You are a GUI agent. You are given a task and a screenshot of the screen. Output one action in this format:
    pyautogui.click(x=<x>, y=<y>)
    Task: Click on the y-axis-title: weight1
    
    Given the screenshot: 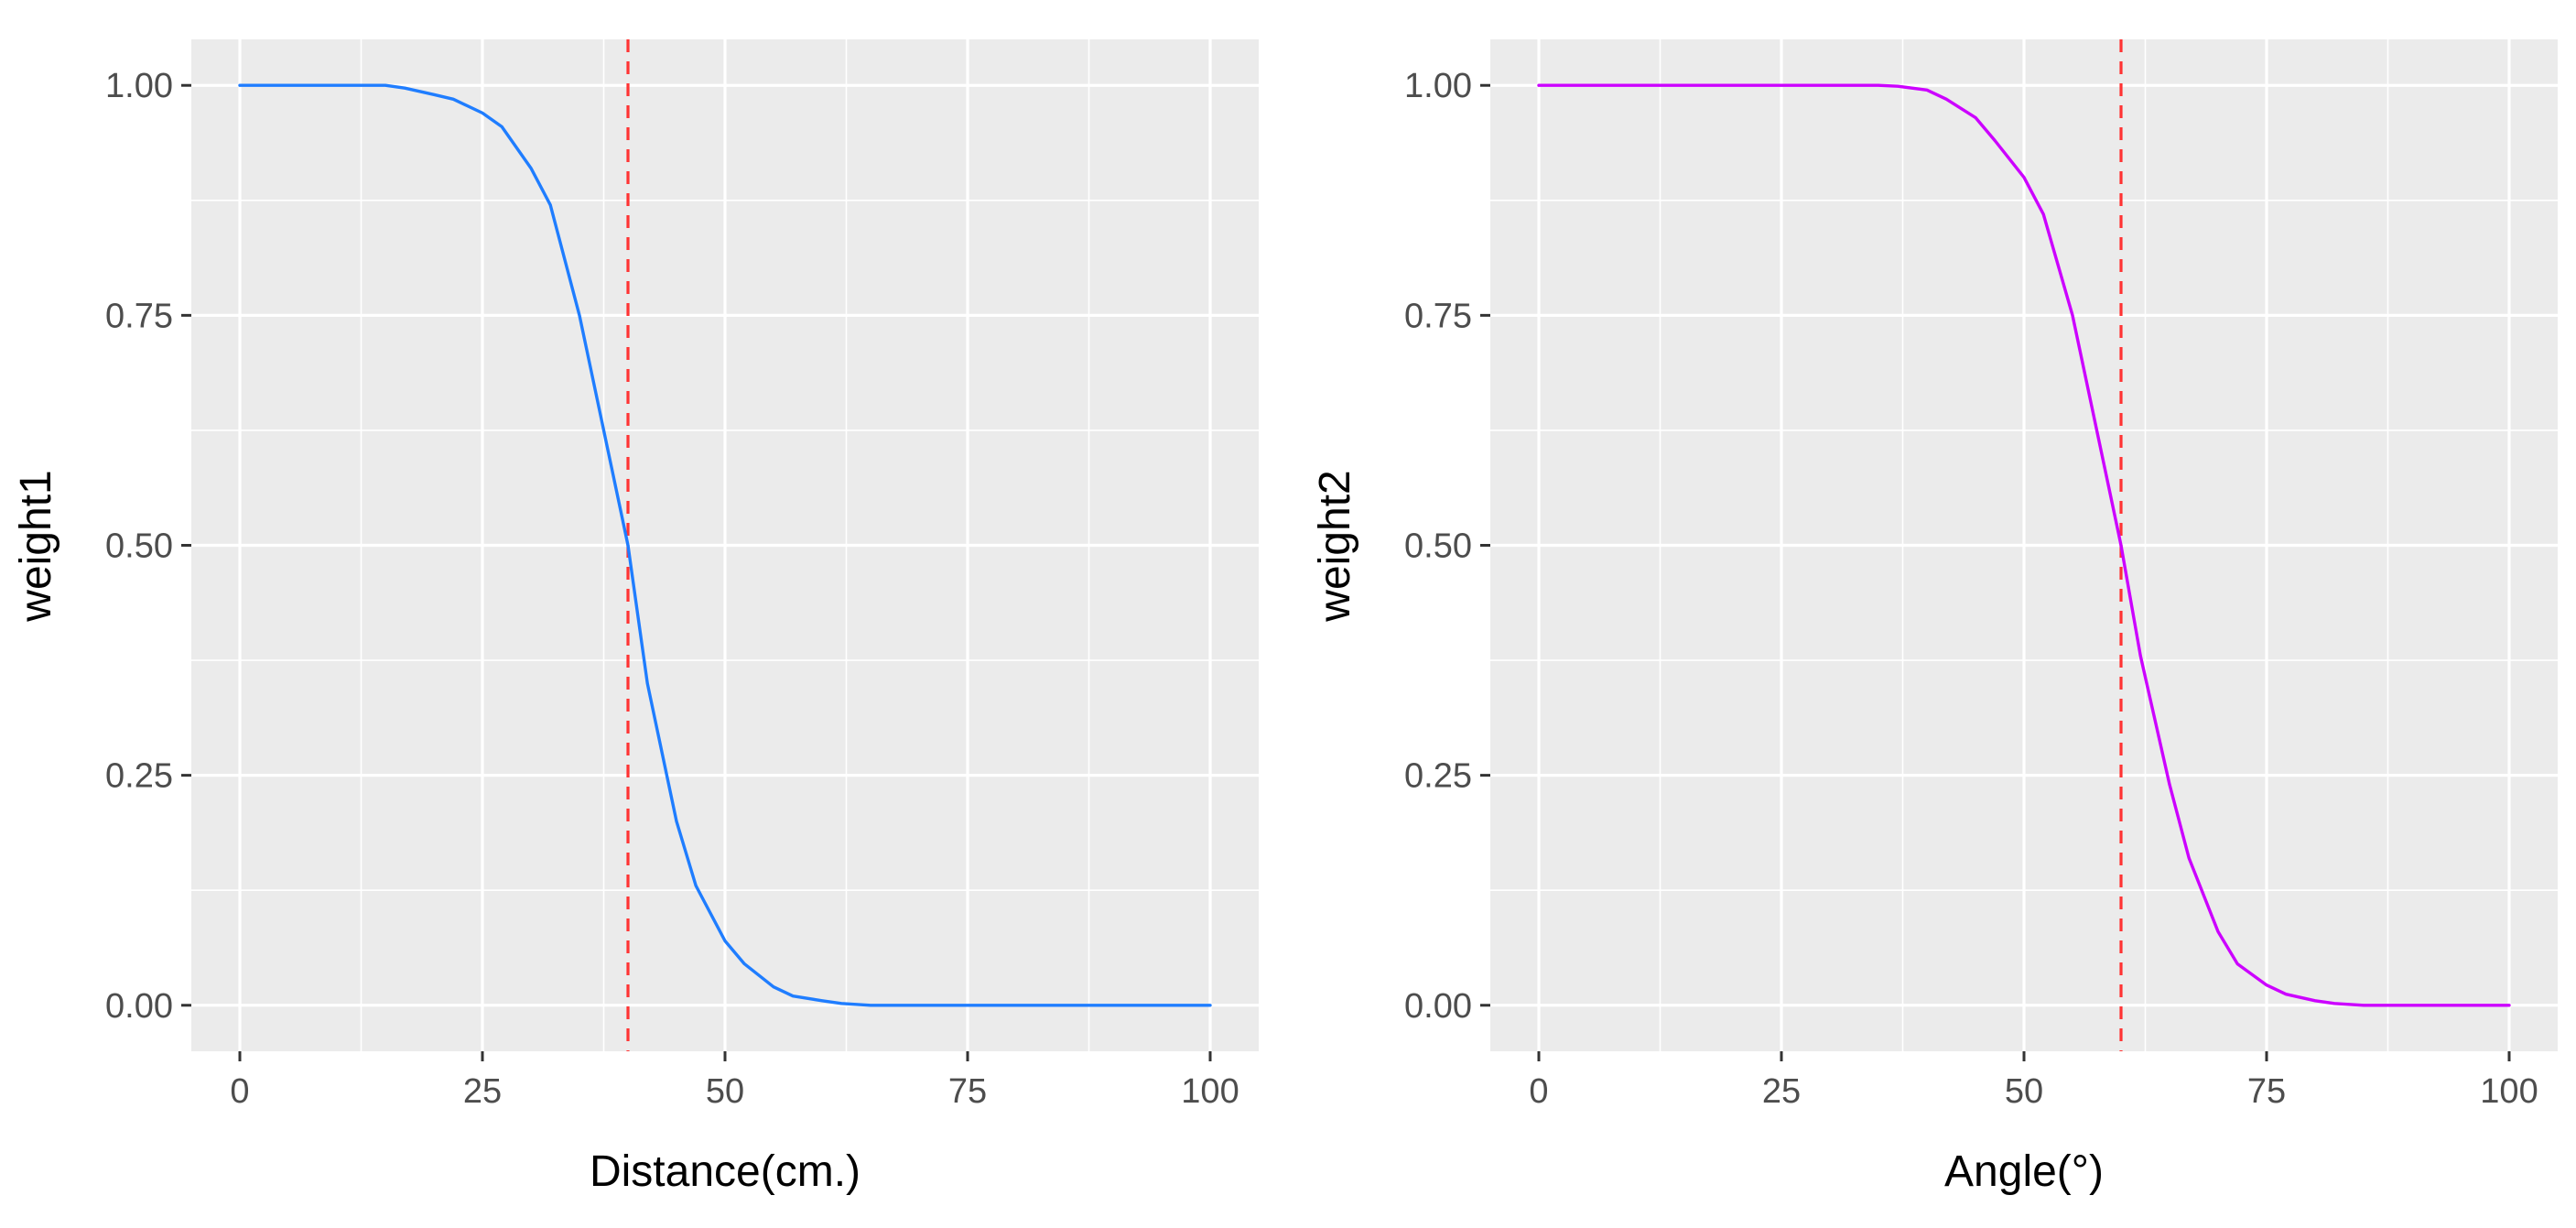 What is the action you would take?
    pyautogui.click(x=36, y=546)
    